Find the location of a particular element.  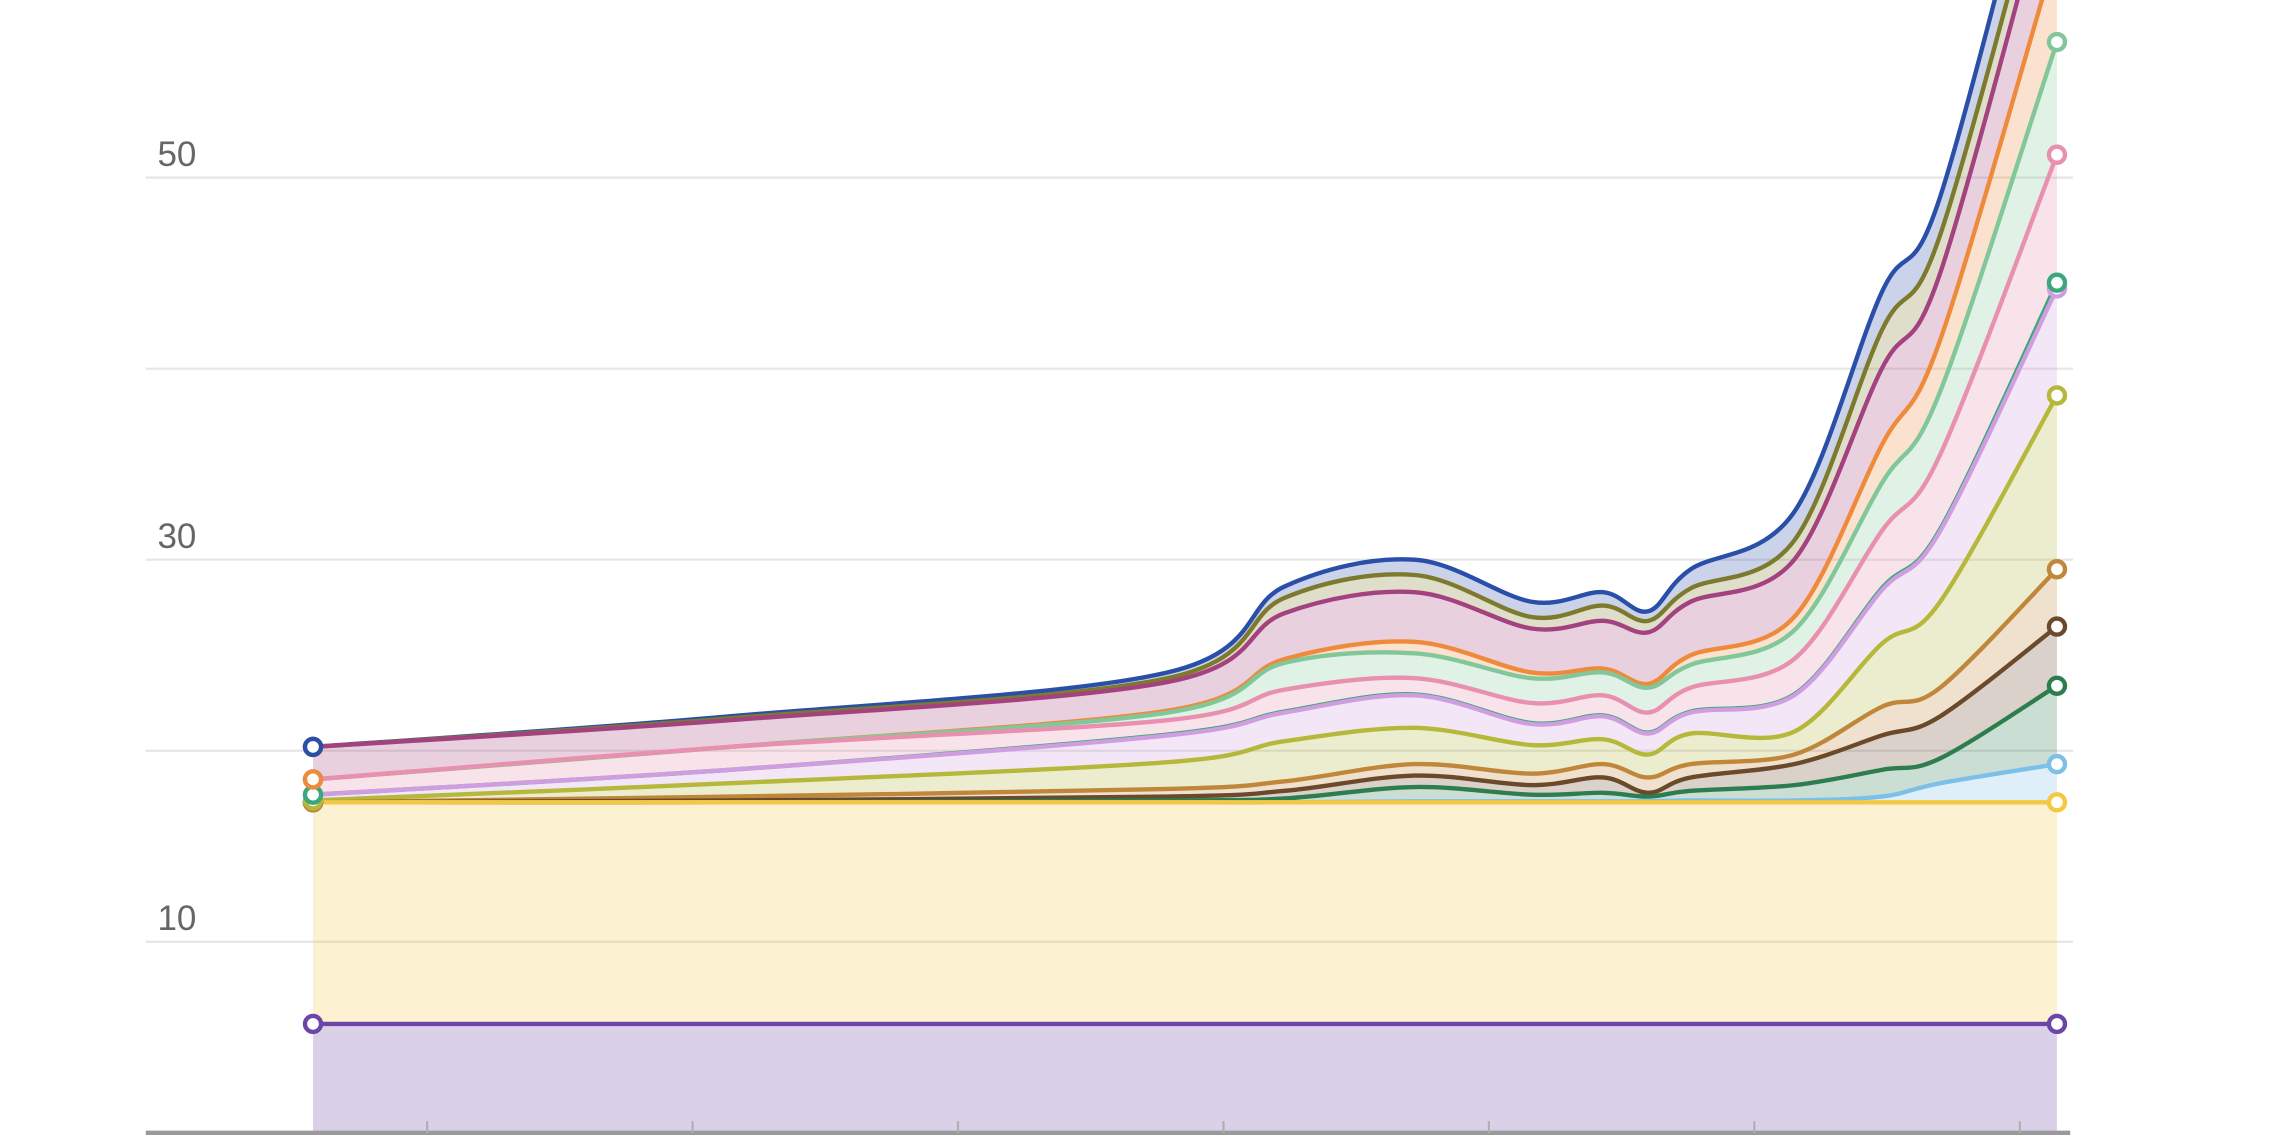

y-tick-label: 10 is located at coordinates (176, 918).